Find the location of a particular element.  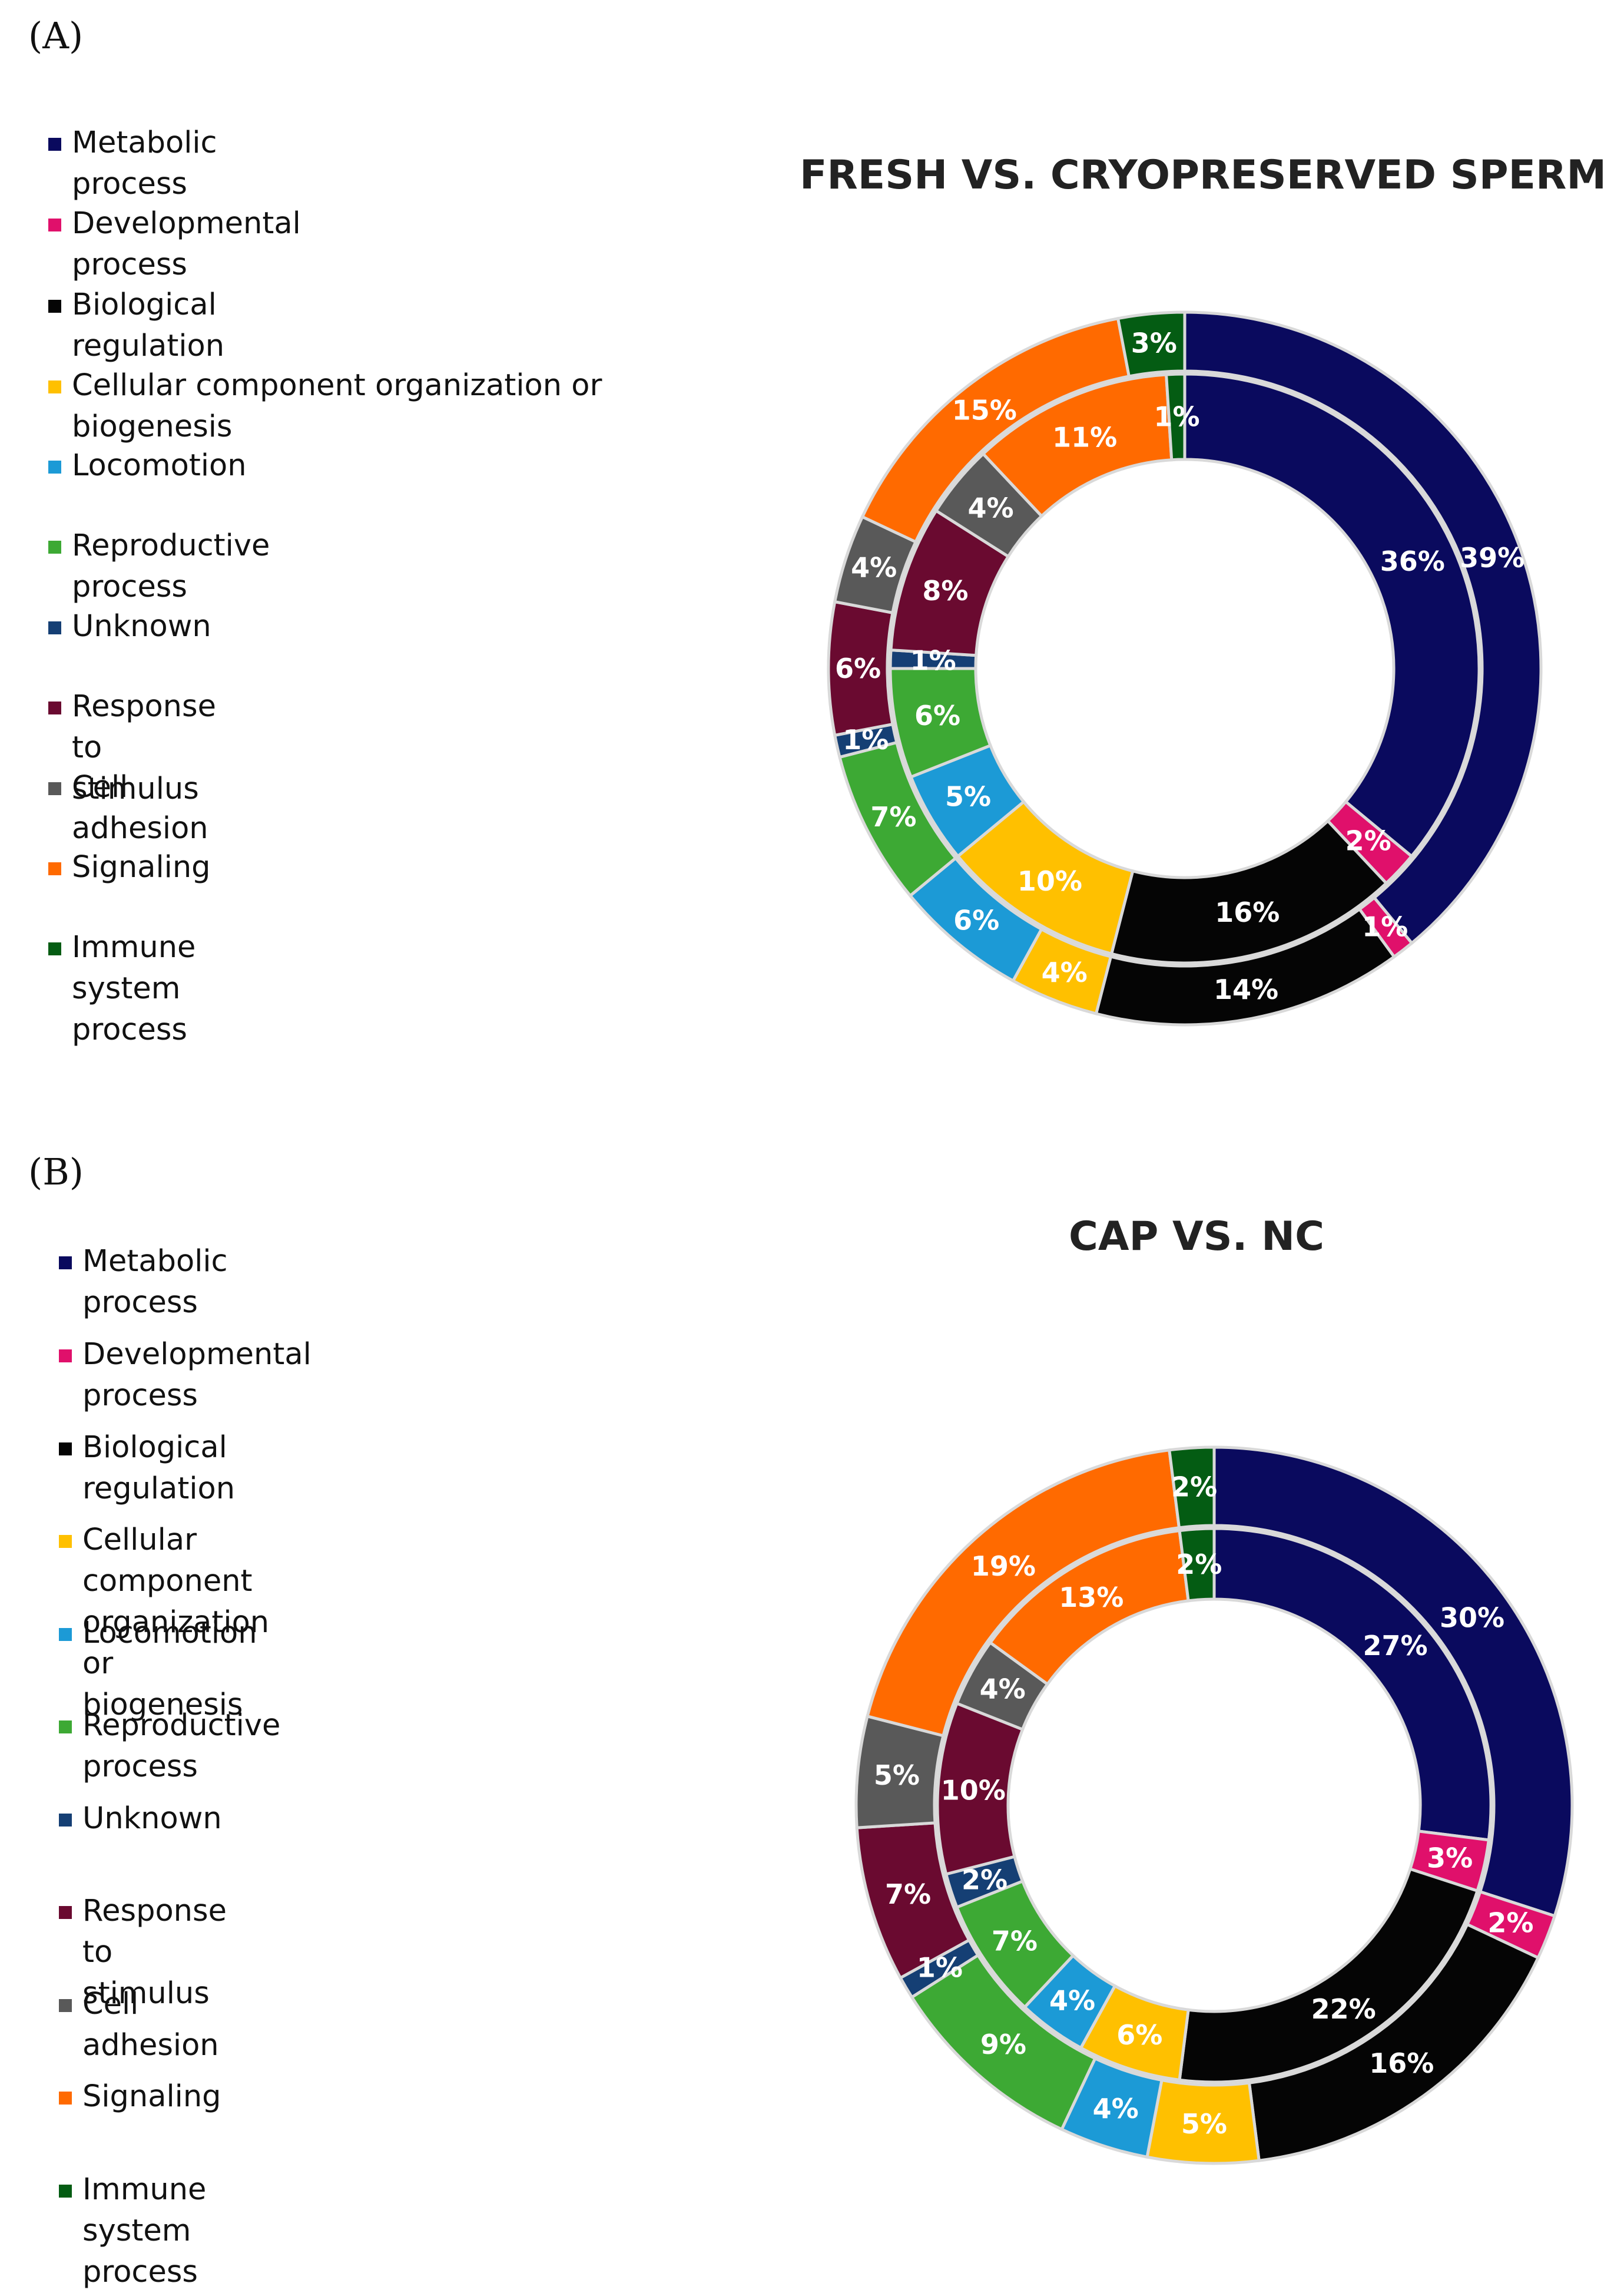

legend-item-developmental-process: Developmental process is located at coordinates (174, 244).